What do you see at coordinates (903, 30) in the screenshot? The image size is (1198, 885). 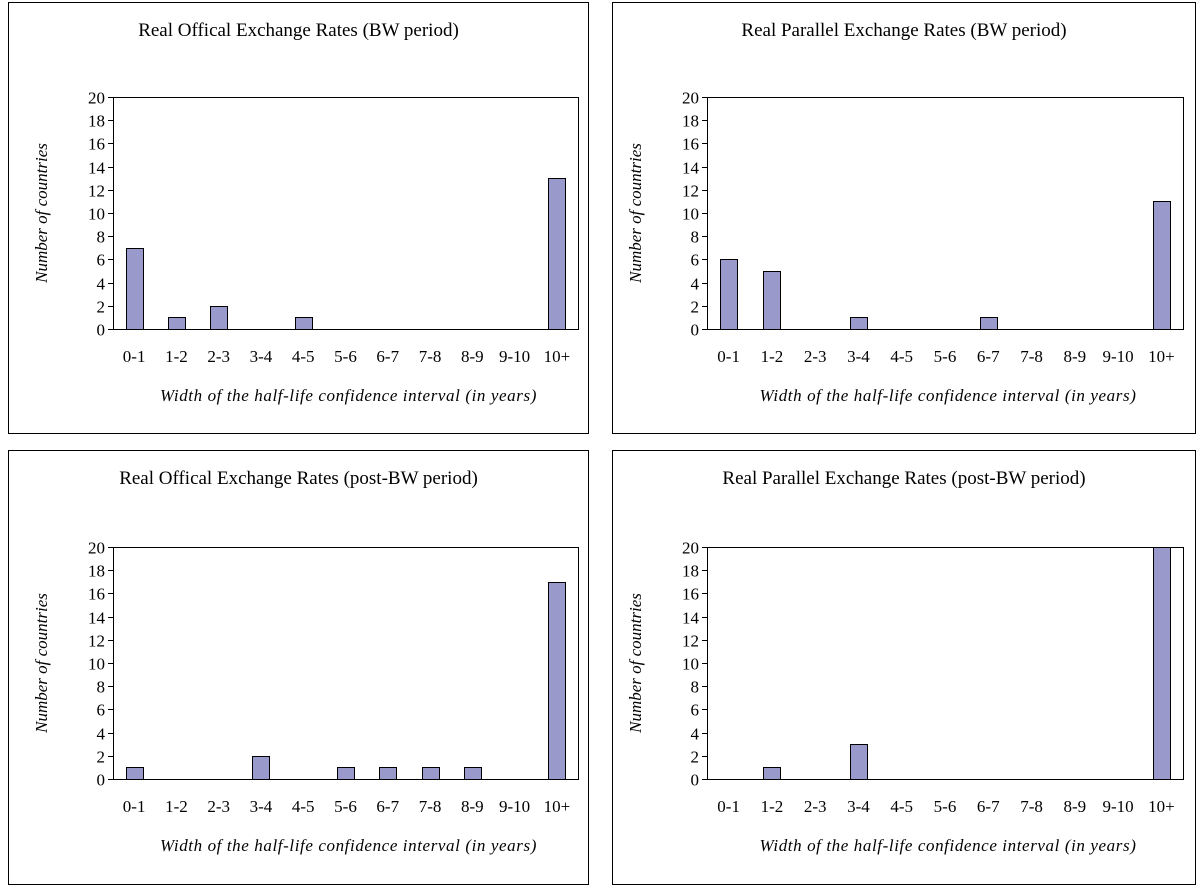 I see `chart-title: Real Parallel Exchange Rates (BW period)` at bounding box center [903, 30].